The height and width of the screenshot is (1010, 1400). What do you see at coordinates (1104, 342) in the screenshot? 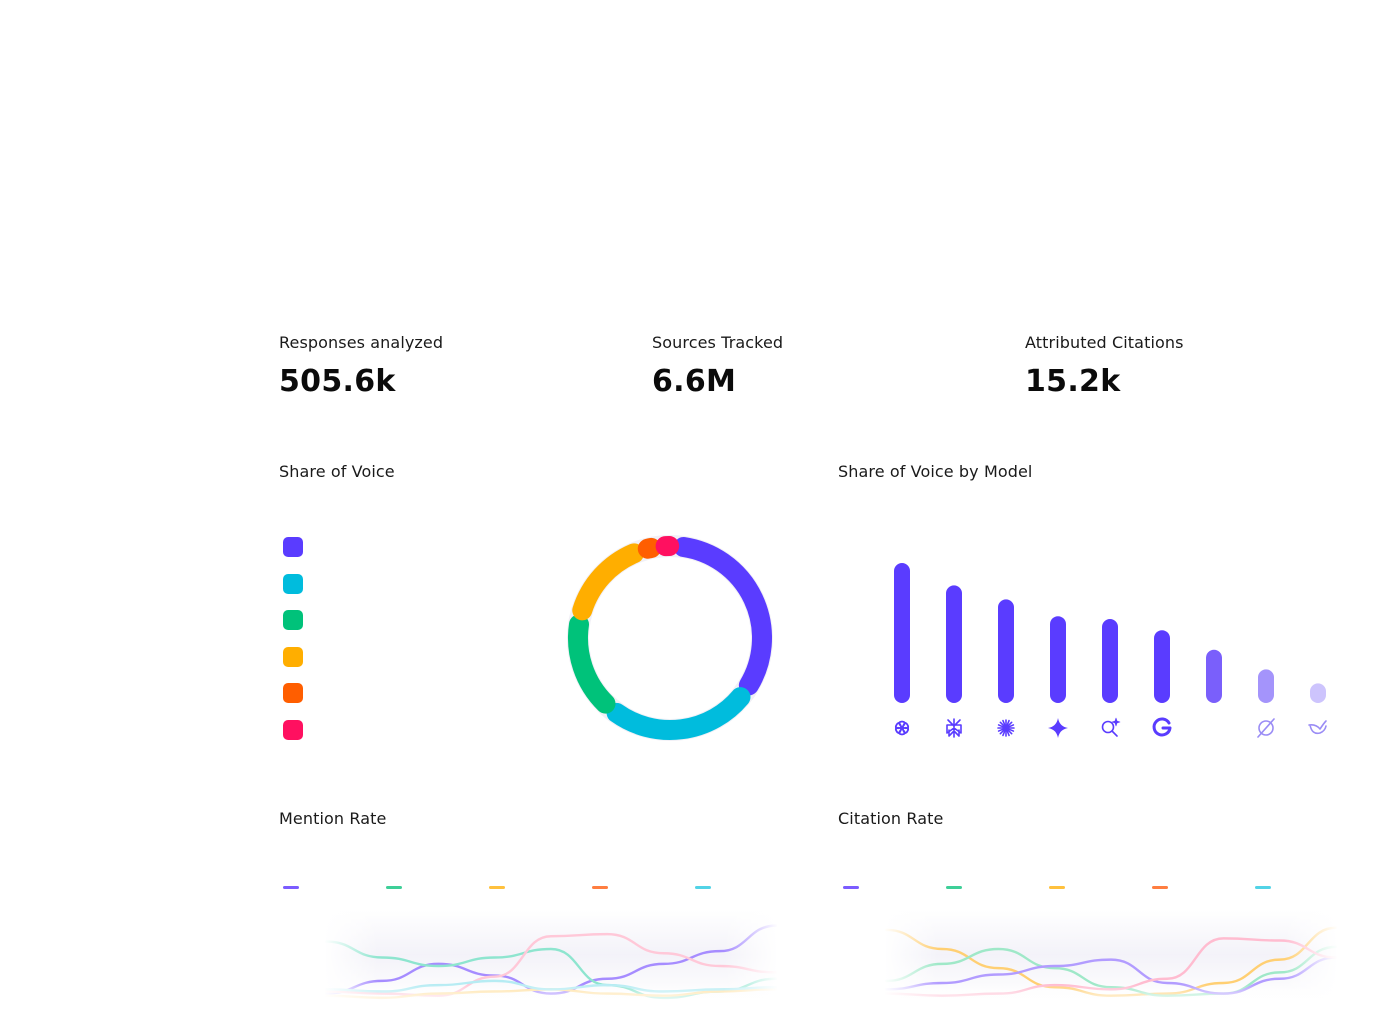
I see `stat-label: Attributed Citations` at bounding box center [1104, 342].